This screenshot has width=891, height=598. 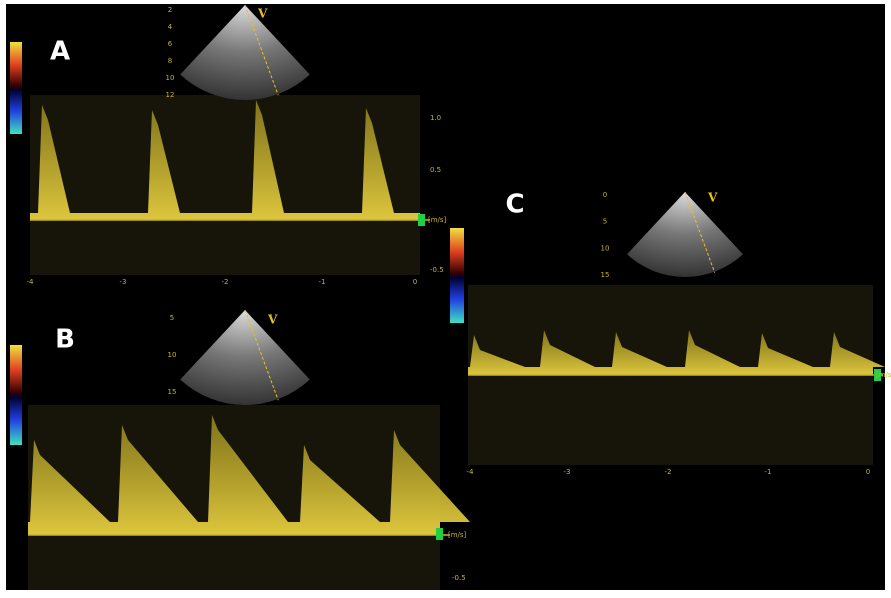 I want to click on depth-tick-label: 2, so click(x=170, y=10).